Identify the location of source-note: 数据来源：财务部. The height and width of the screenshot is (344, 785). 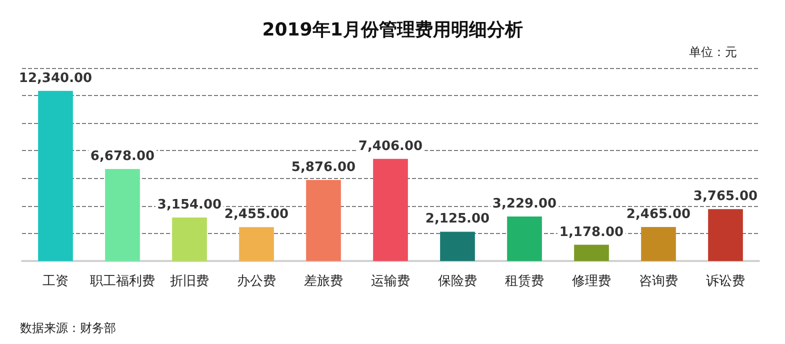
(68, 328).